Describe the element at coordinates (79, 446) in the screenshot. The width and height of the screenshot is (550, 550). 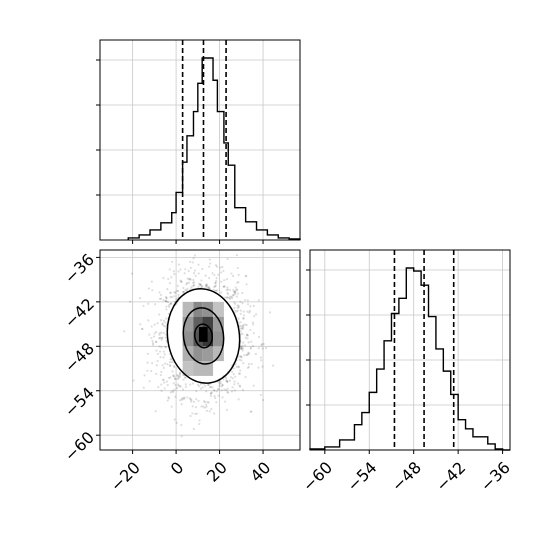
I see `scatter-y-tick-label: −60` at that location.